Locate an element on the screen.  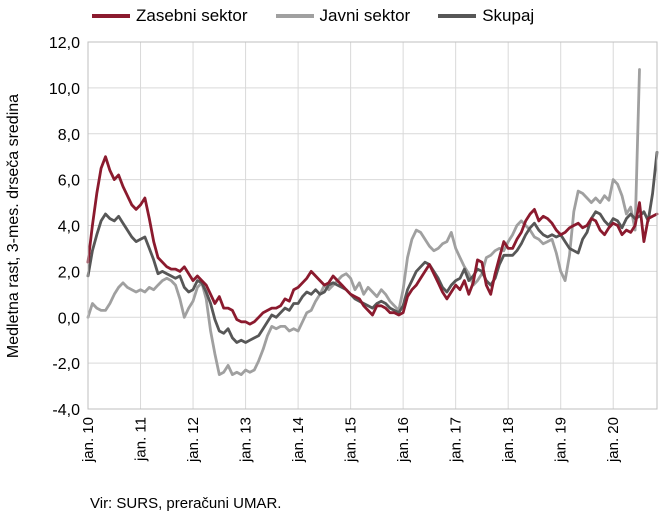
legend-swatch-javni is located at coordinates (294, 16).